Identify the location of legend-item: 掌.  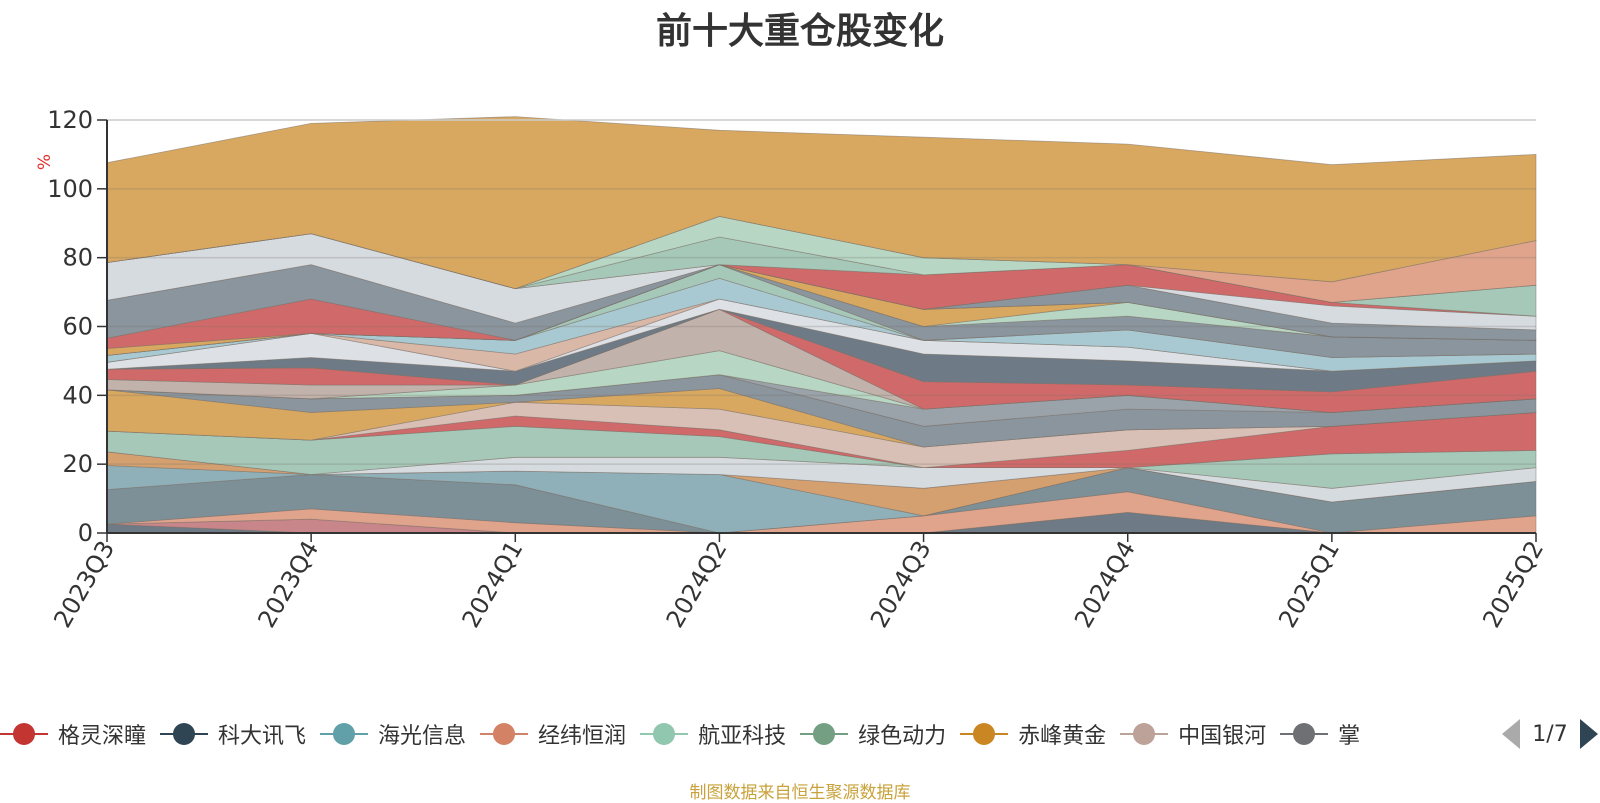
(1320, 734).